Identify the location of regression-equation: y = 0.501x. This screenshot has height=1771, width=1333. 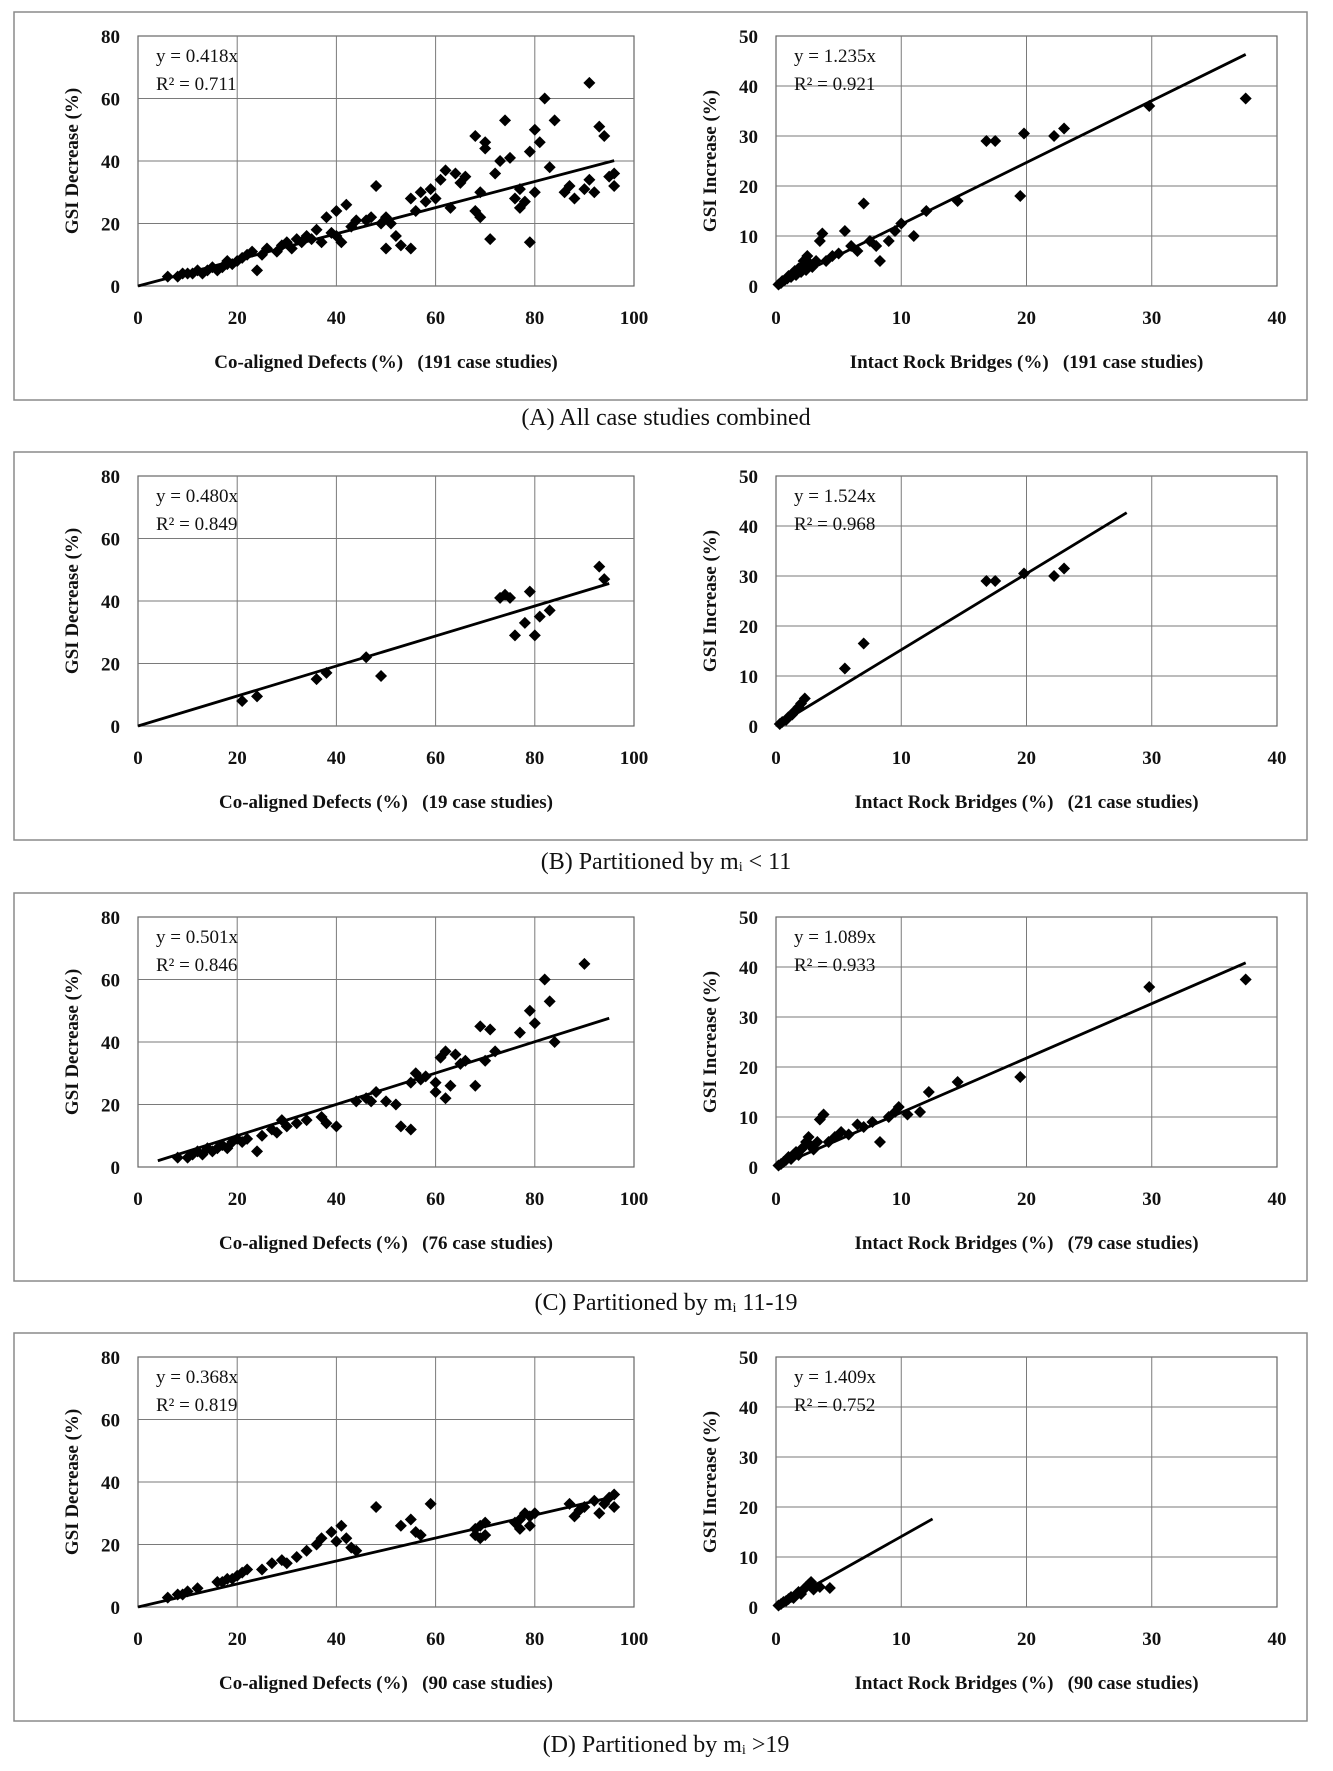
(197, 937).